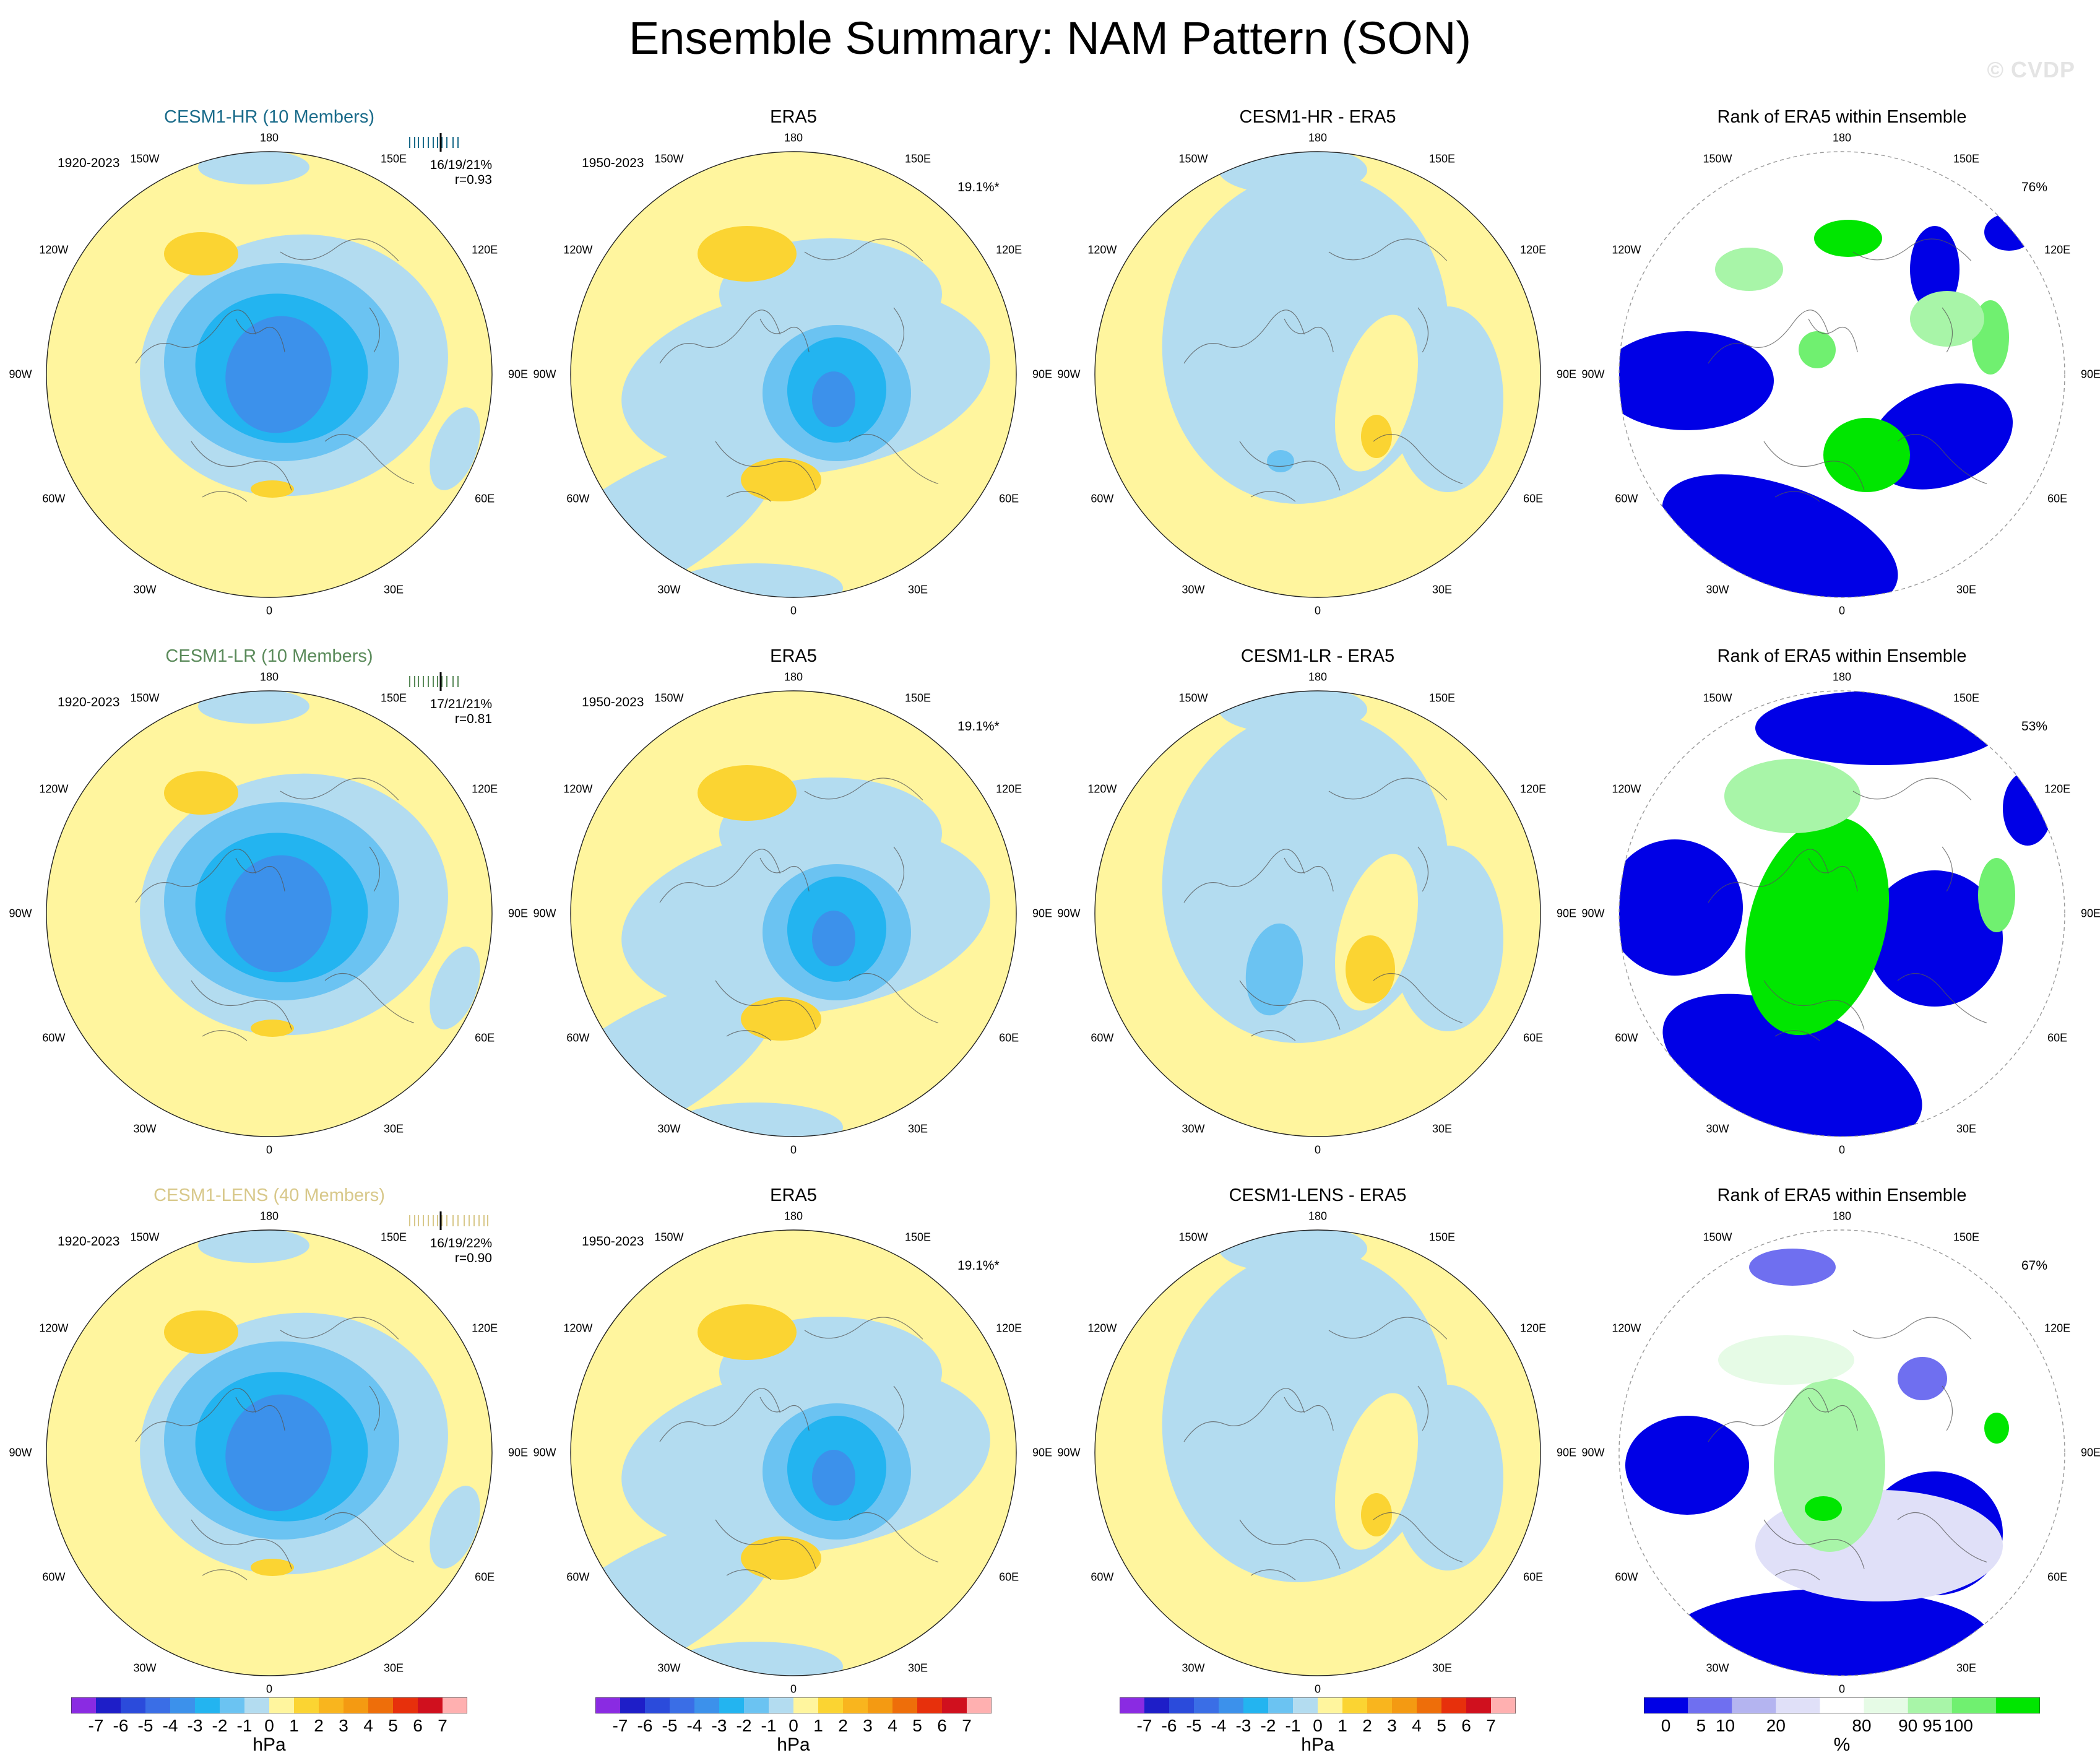 This screenshot has width=2100, height=1763. I want to click on rank-title: Rank of ERA5 within Ensemble, so click(1842, 117).